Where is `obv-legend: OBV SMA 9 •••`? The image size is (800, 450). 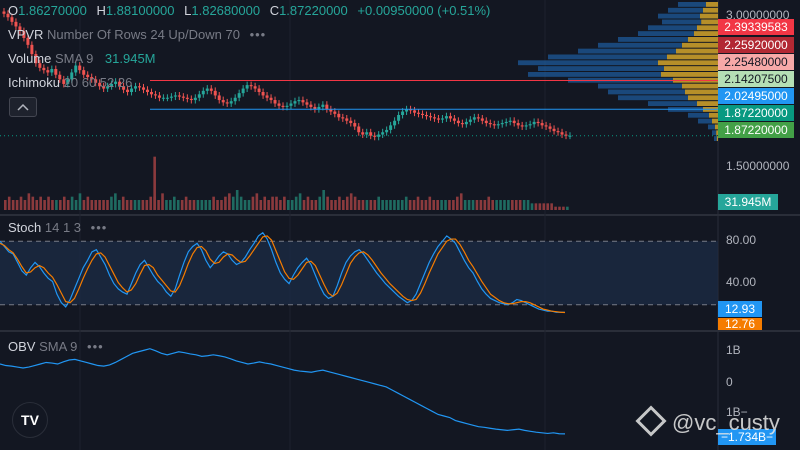
obv-legend: OBV SMA 9 ••• is located at coordinates (56, 346).